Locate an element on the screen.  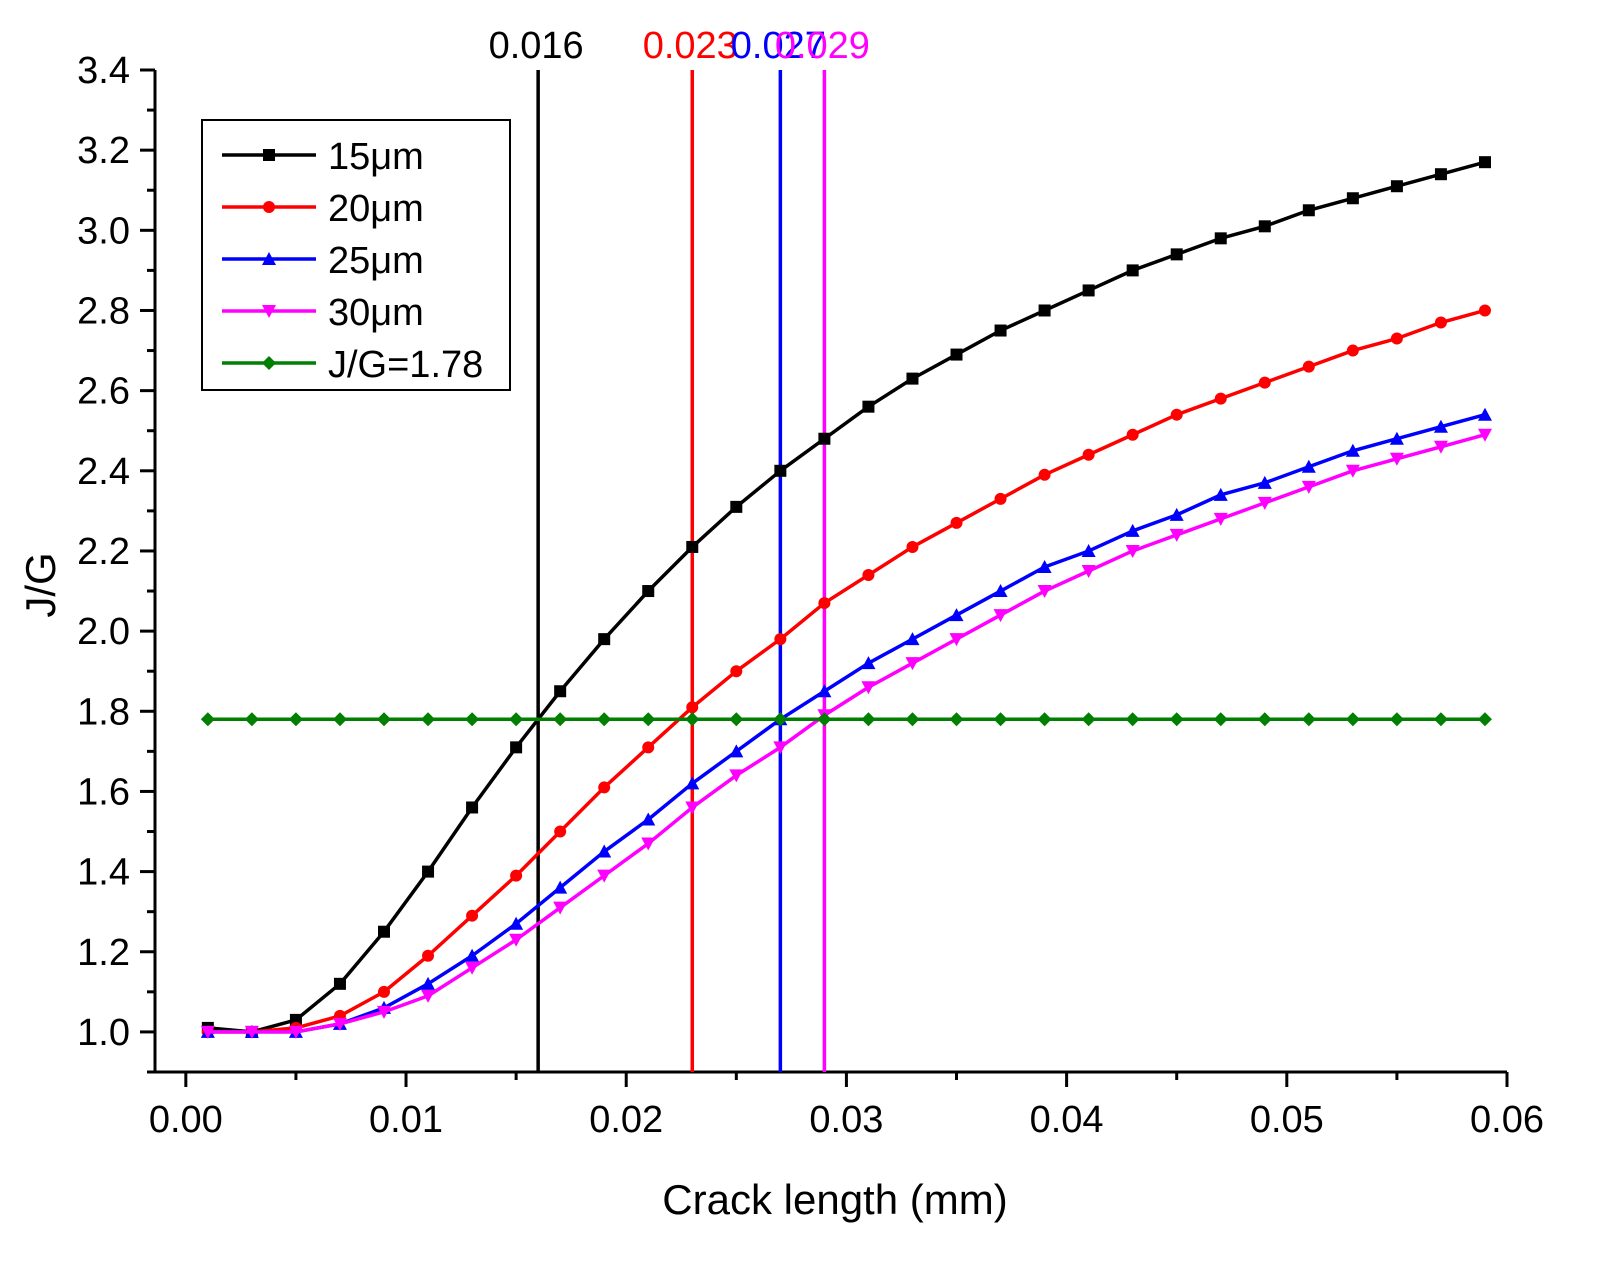
x-tick-label: 0.02 is located at coordinates (626, 1120).